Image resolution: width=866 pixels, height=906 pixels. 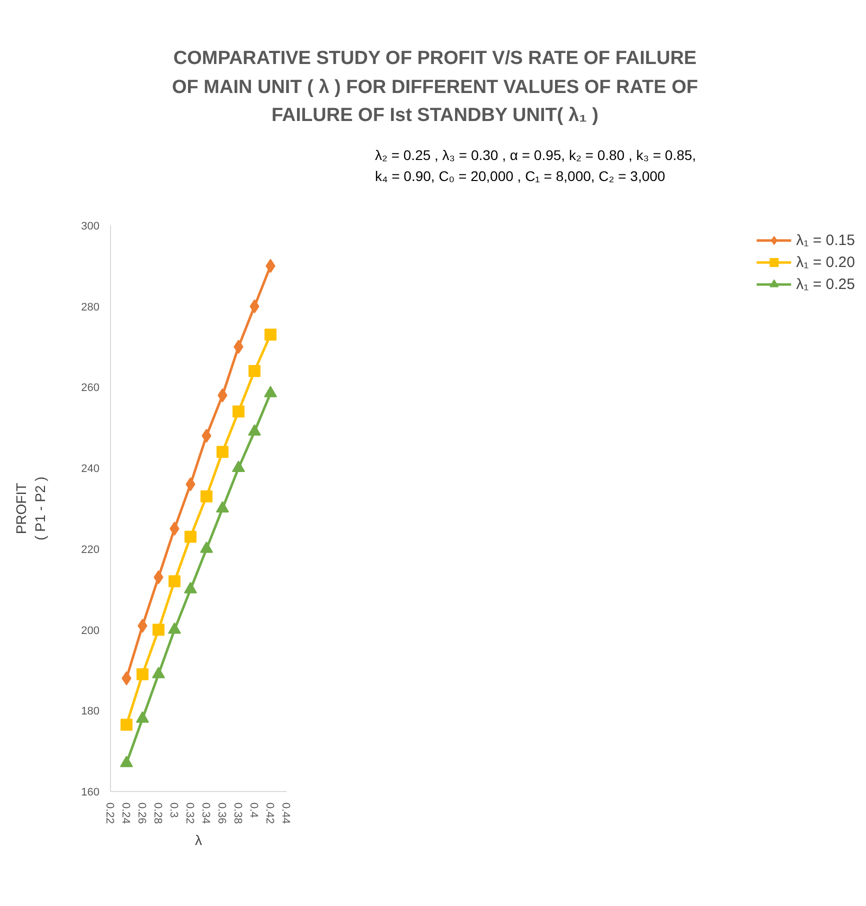 I want to click on y-tick-label: 200, so click(x=90, y=630).